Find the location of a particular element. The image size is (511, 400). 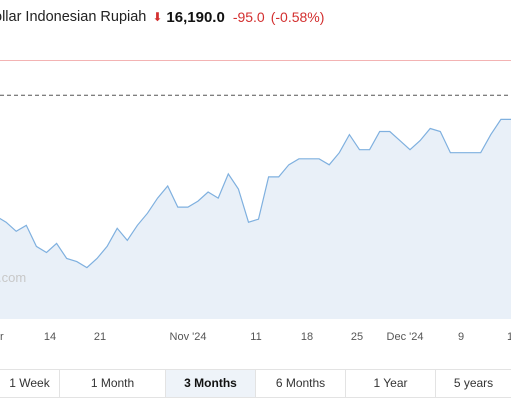

price-change-percent: (-0.58%) is located at coordinates (297, 17).